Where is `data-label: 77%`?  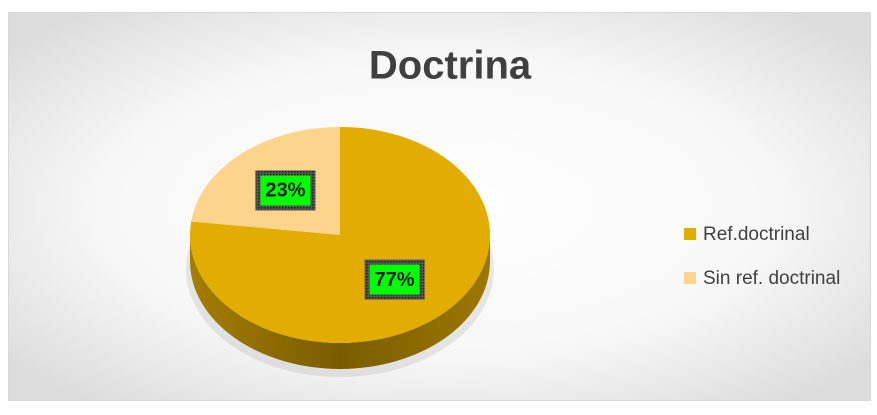 data-label: 77% is located at coordinates (395, 280).